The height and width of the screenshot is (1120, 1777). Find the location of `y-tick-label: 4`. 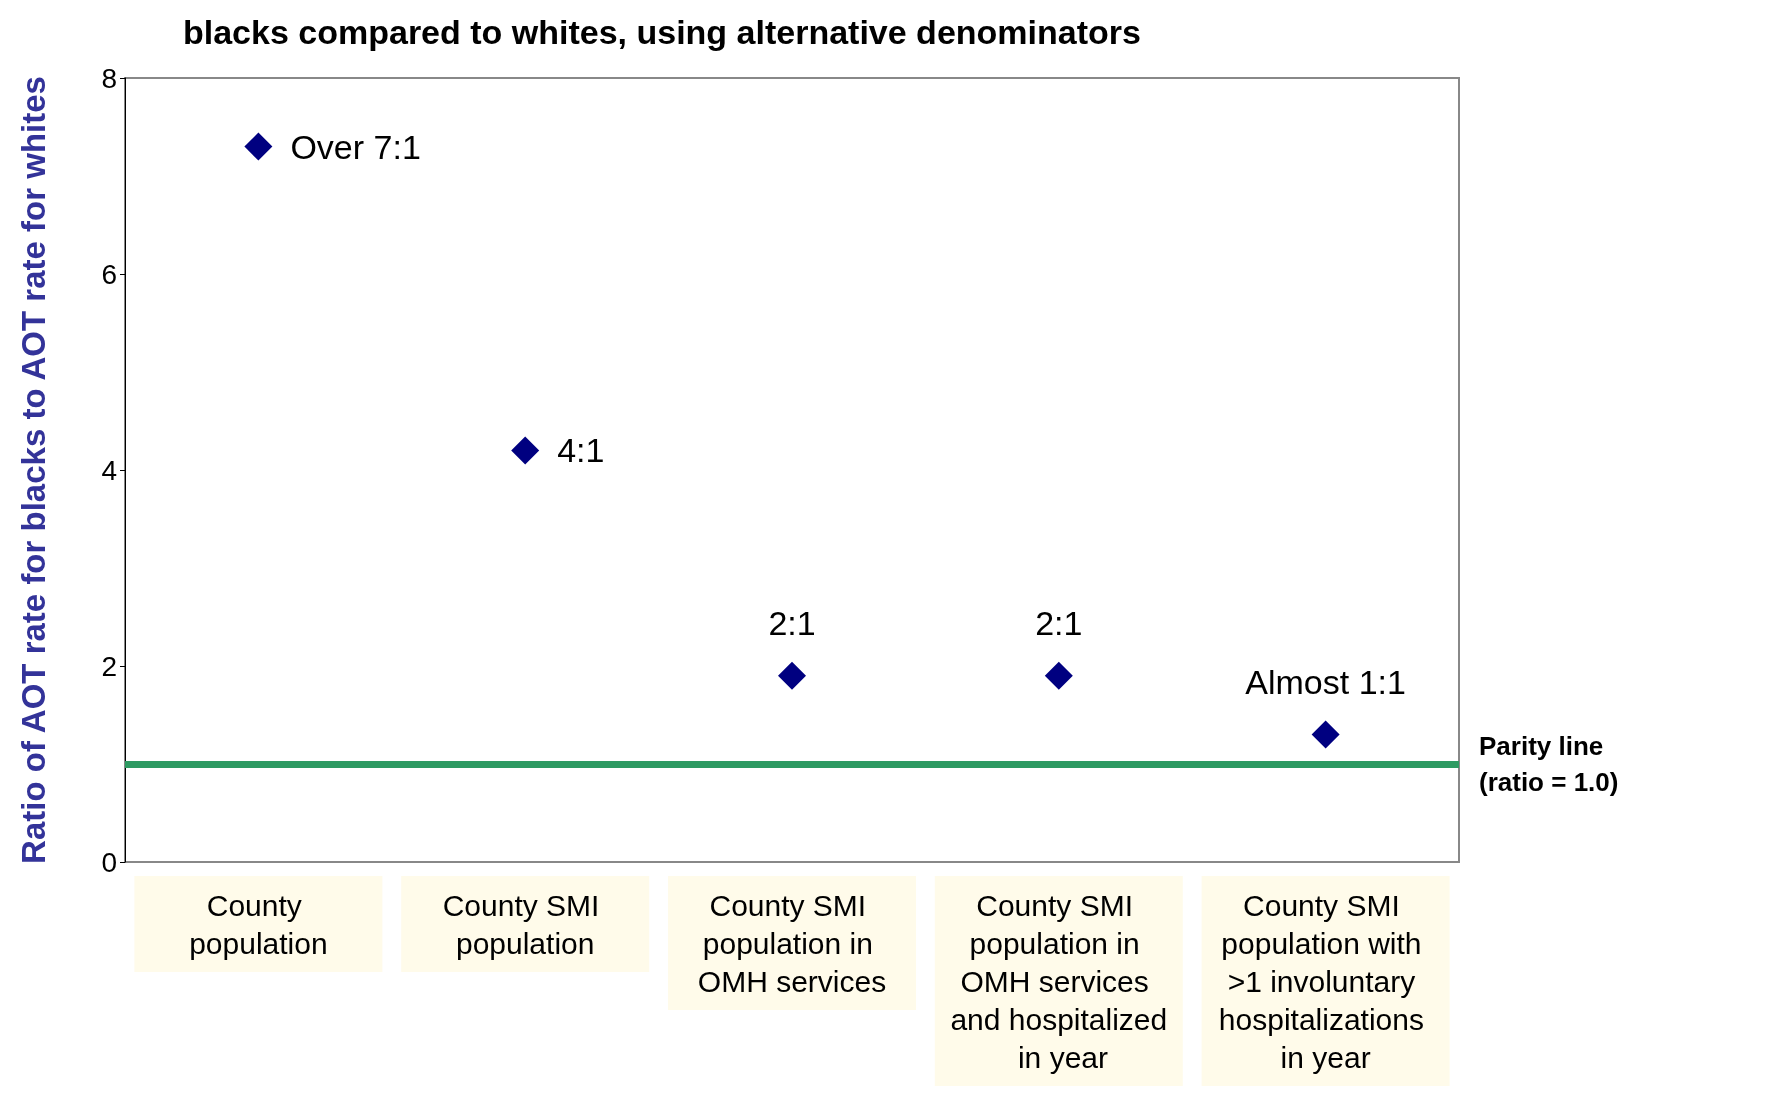

y-tick-label: 4 is located at coordinates (109, 470).